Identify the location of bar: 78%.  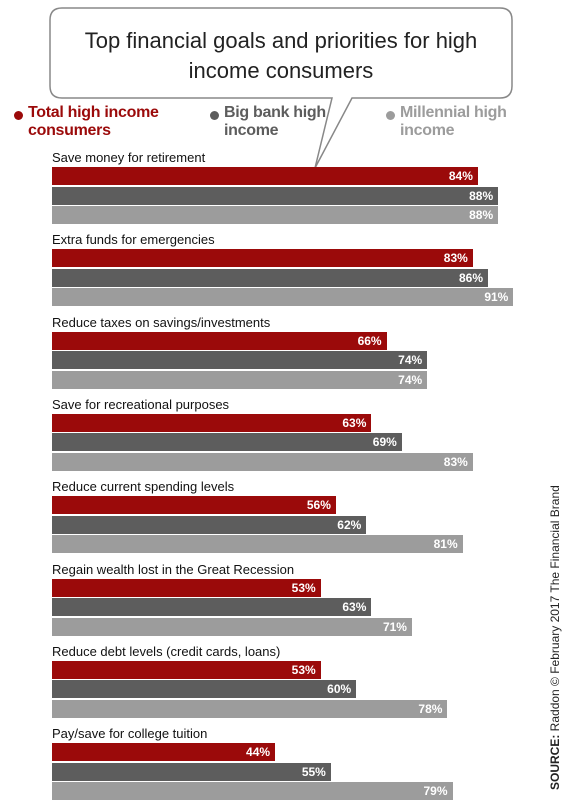
(250, 708).